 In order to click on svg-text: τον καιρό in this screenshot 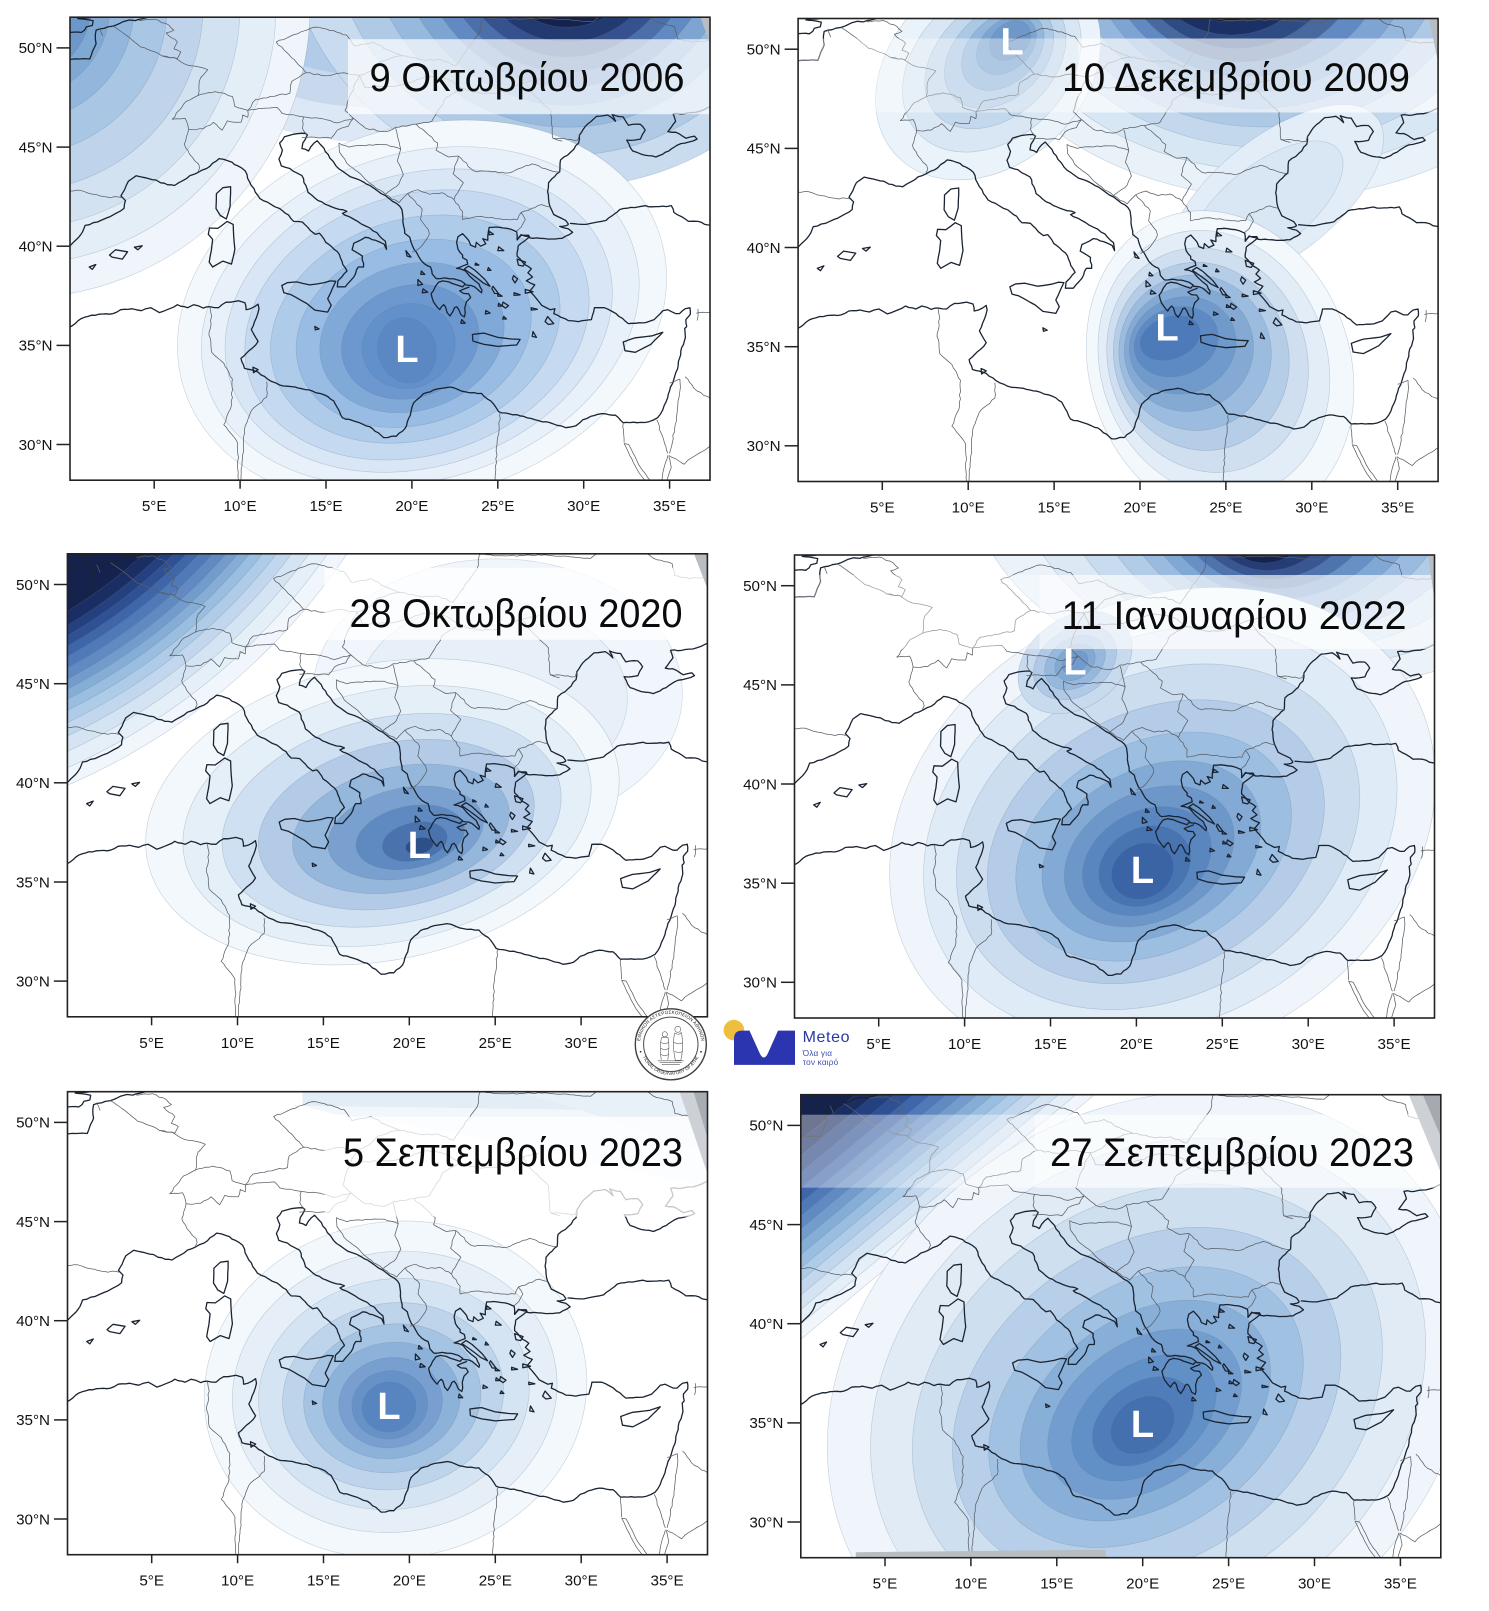, I will do `click(821, 1062)`.